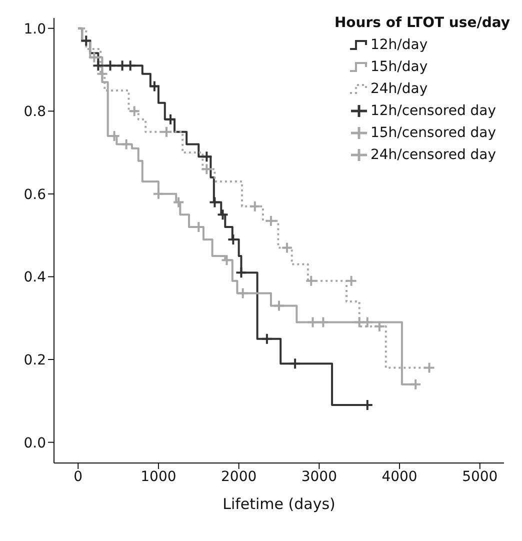  I want to click on y-tick-label: 0.4, so click(35, 278).